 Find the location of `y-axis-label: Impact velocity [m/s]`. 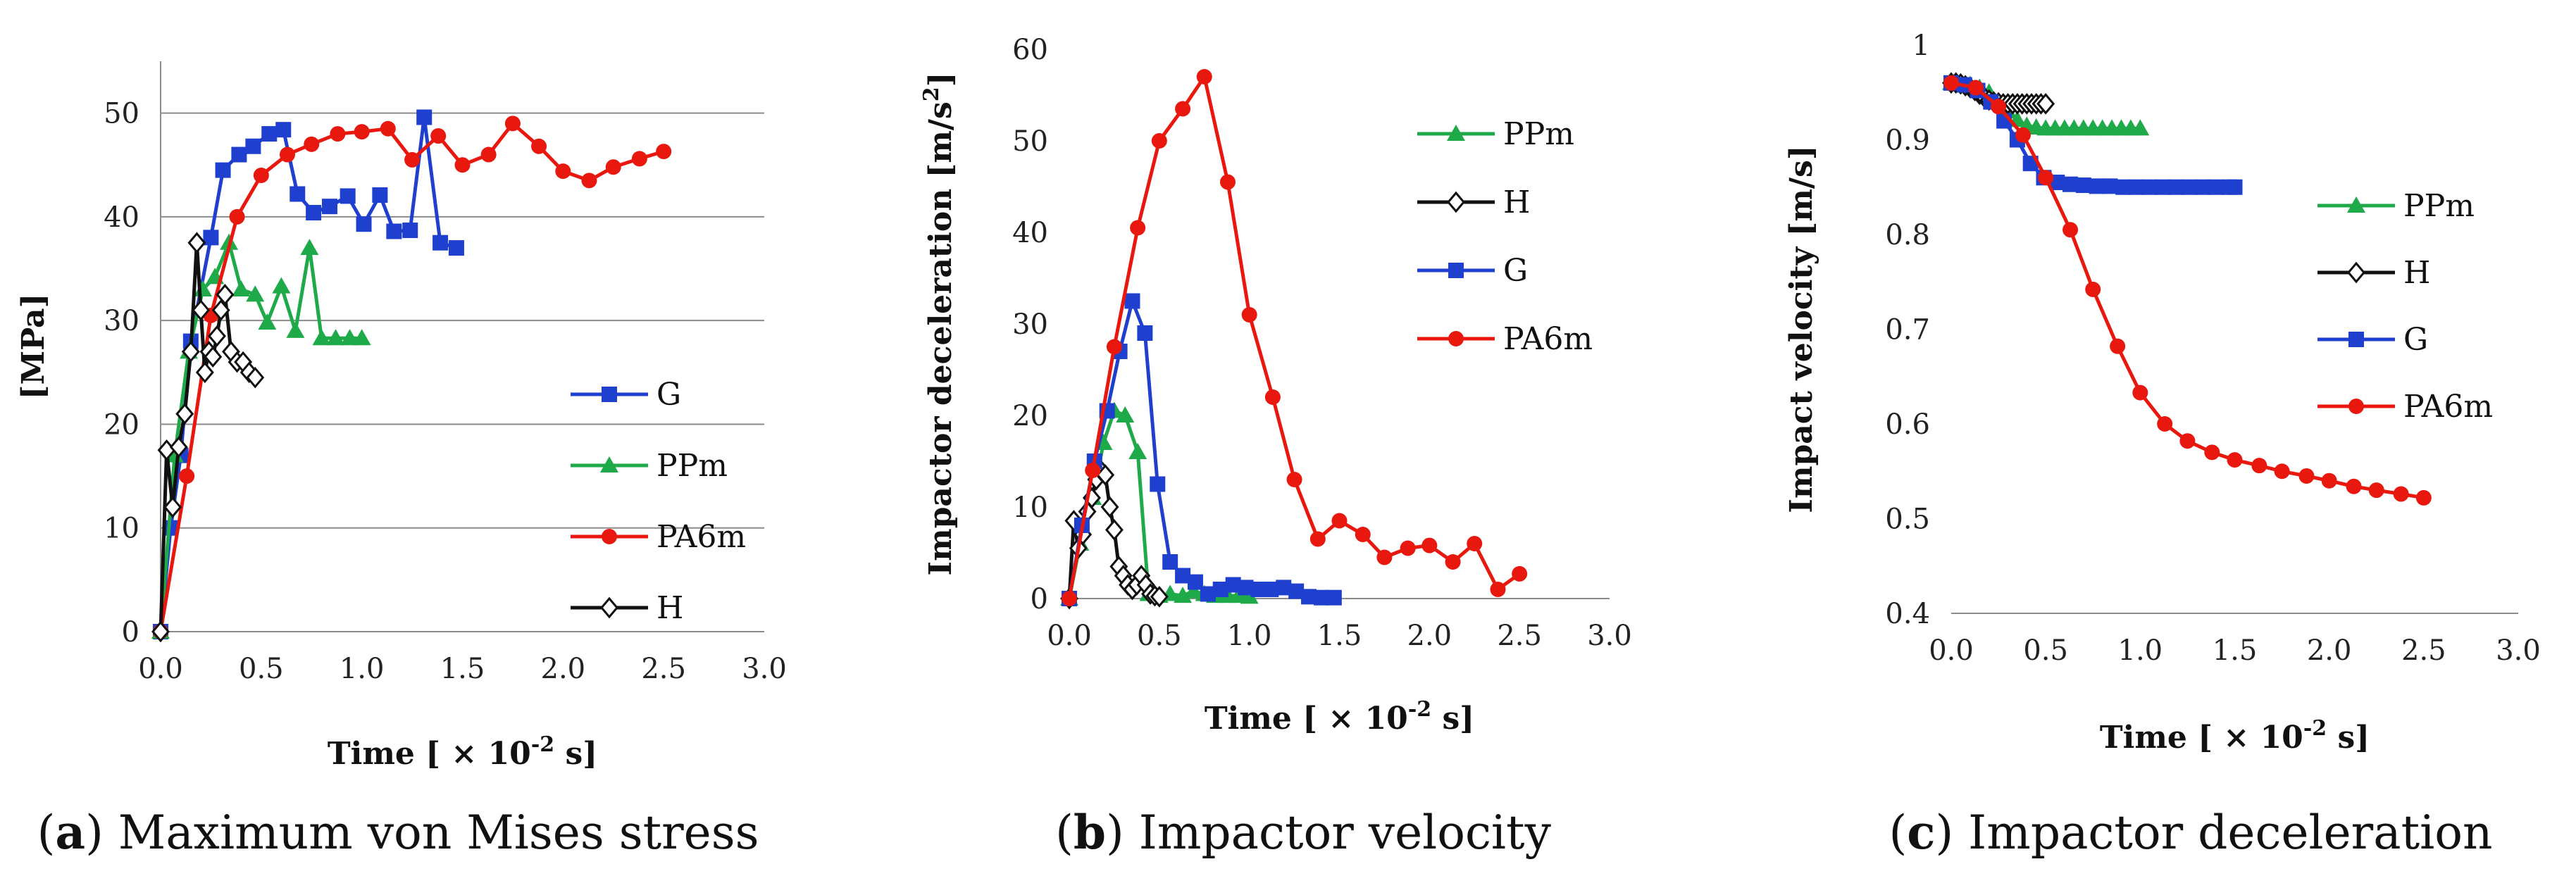

y-axis-label: Impact velocity [m/s] is located at coordinates (1801, 329).